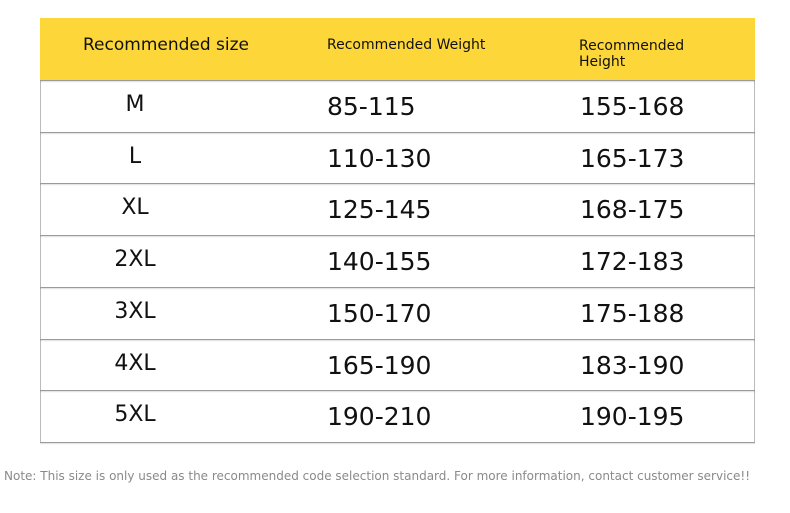  Describe the element at coordinates (135, 208) in the screenshot. I see `table-cell: XL` at that location.